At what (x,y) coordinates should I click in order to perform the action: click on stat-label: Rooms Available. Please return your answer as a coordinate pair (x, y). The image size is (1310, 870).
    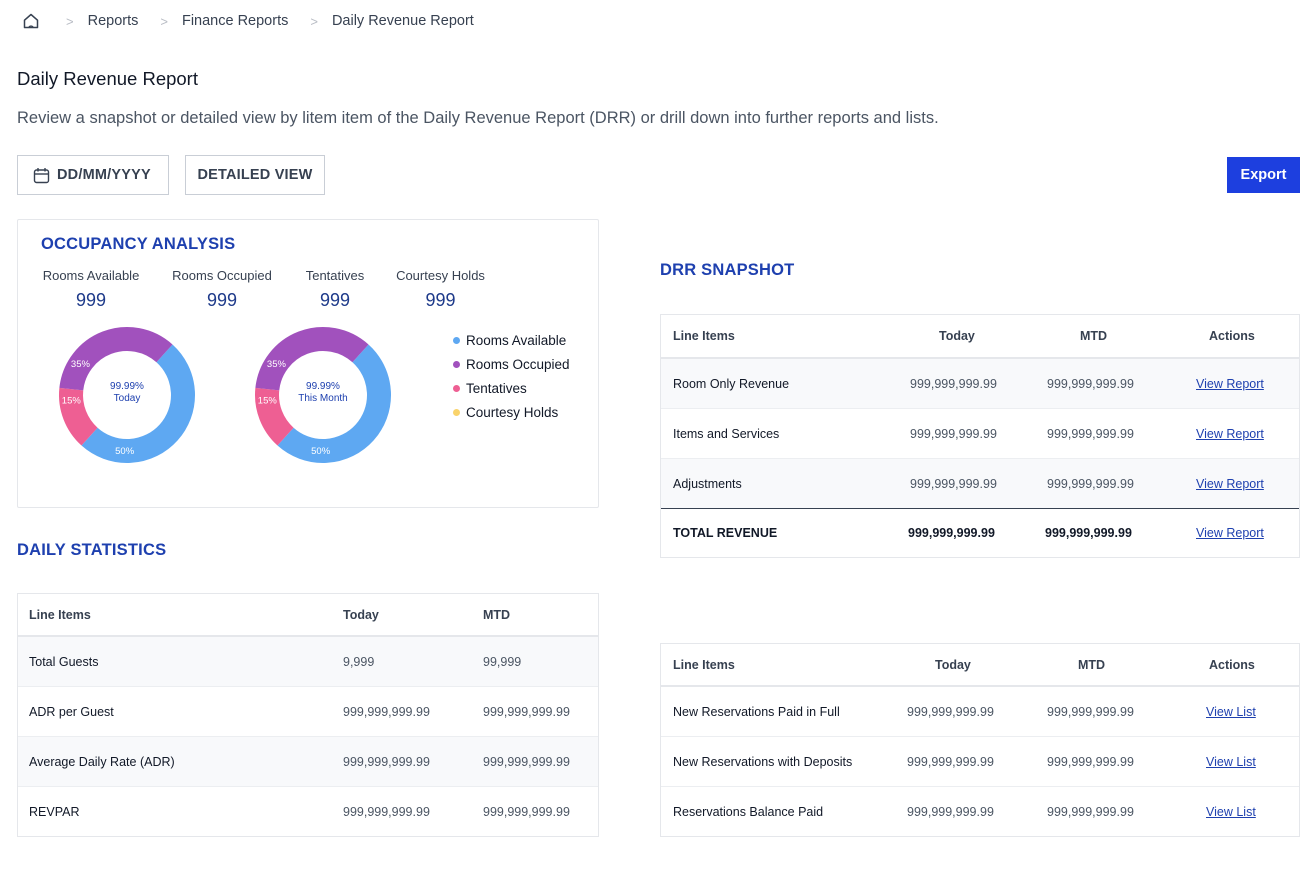
    Looking at the image, I should click on (91, 275).